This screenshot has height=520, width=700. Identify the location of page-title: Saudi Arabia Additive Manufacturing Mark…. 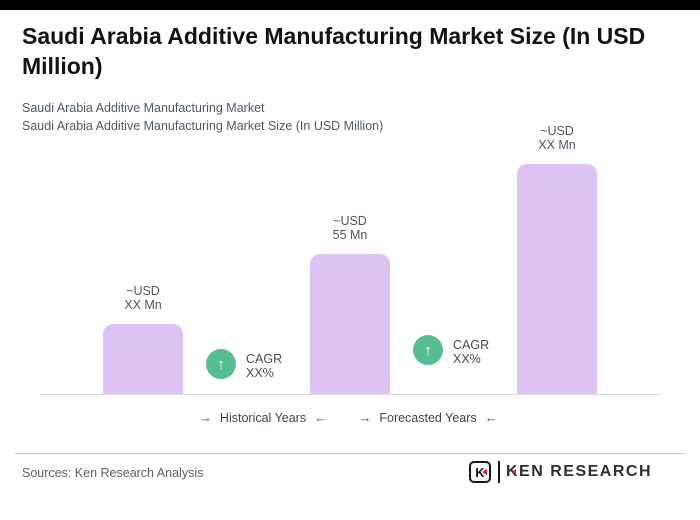
(334, 51).